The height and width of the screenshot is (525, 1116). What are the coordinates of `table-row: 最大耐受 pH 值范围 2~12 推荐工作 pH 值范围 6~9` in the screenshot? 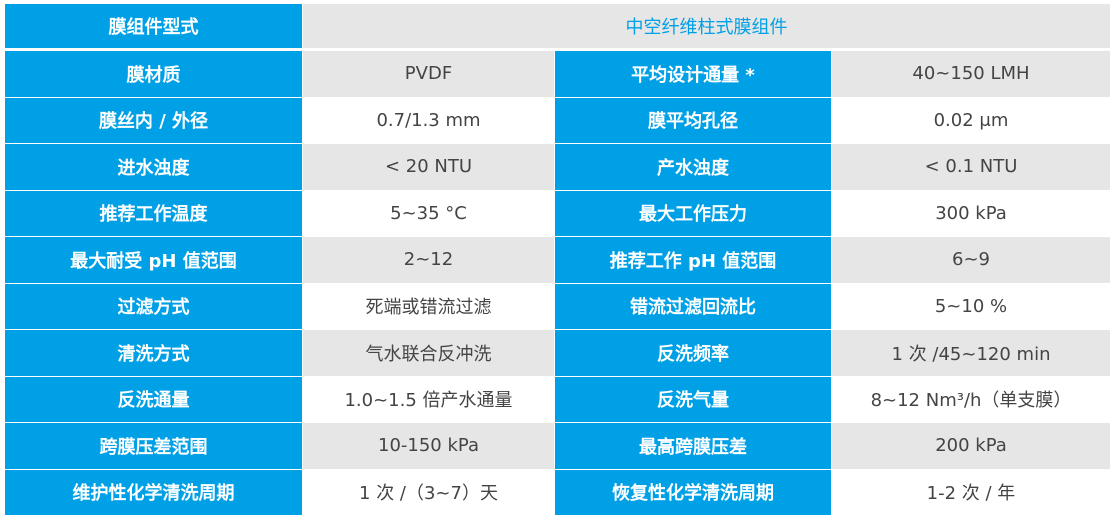 It's located at (557, 260).